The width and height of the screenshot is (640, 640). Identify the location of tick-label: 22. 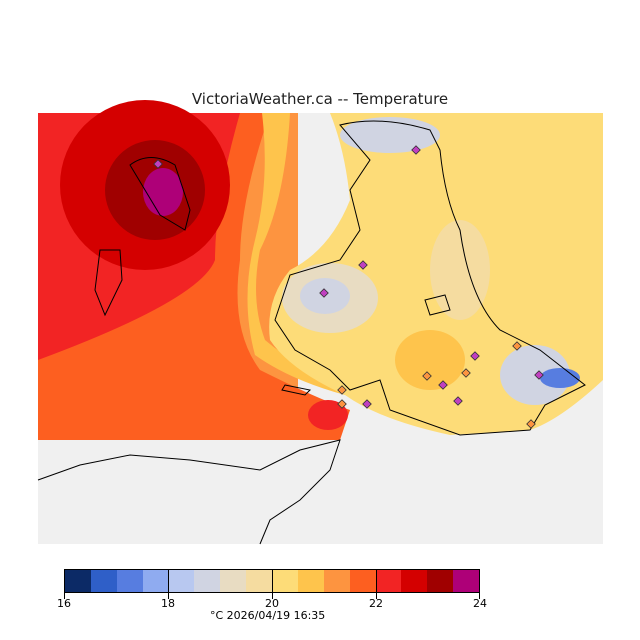
(376, 603).